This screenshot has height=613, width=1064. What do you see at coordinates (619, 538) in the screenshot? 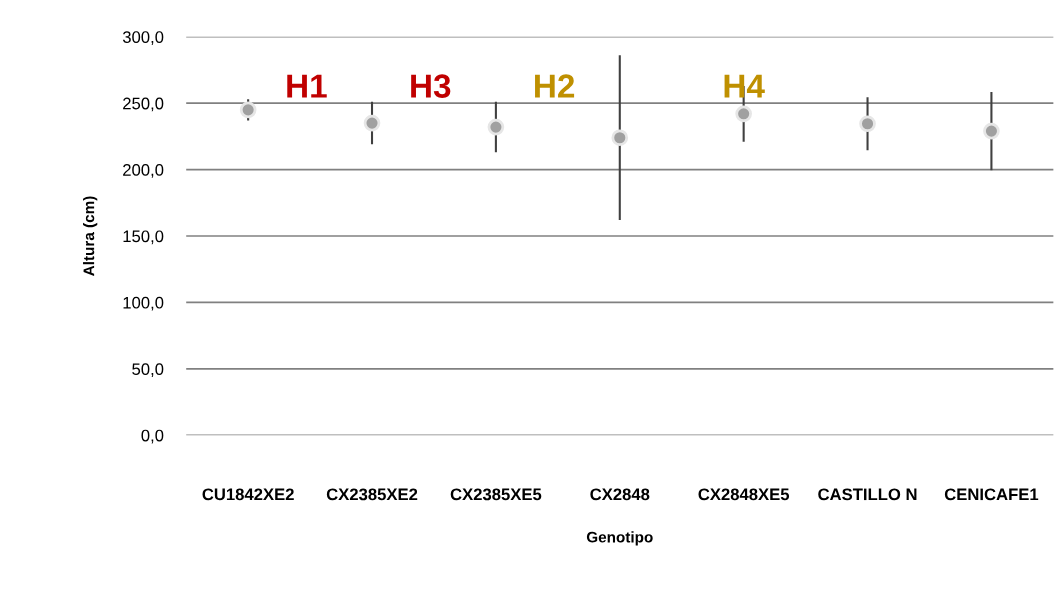
I see `x-axis-title: Genotipo` at bounding box center [619, 538].